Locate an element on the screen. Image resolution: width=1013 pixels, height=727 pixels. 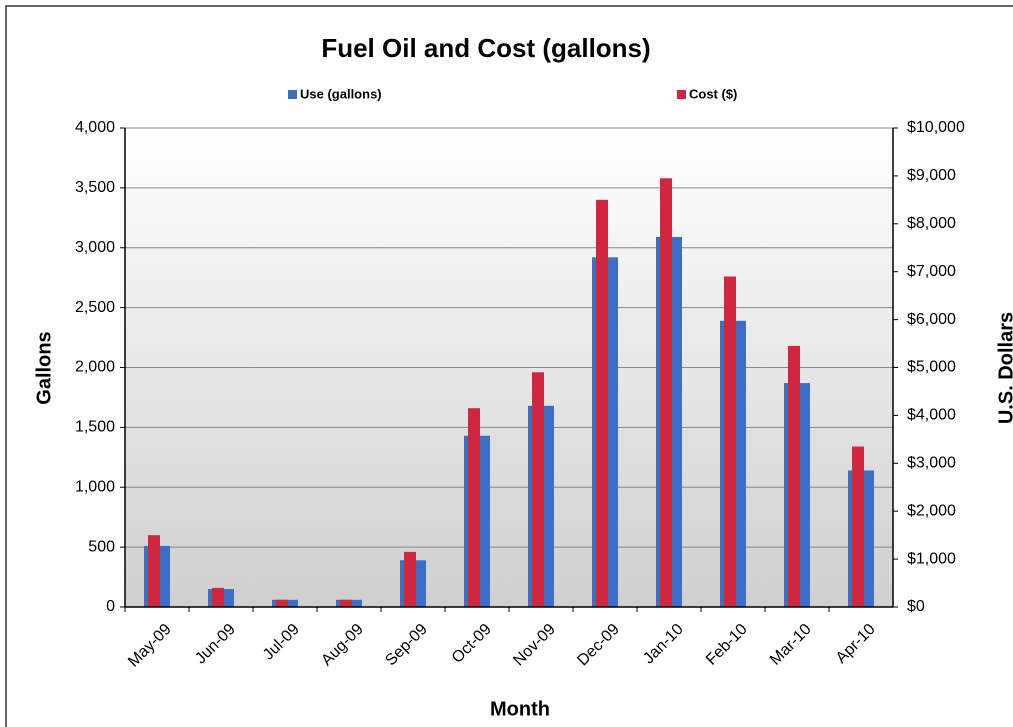
y-tick-label: 0 is located at coordinates (110, 606).